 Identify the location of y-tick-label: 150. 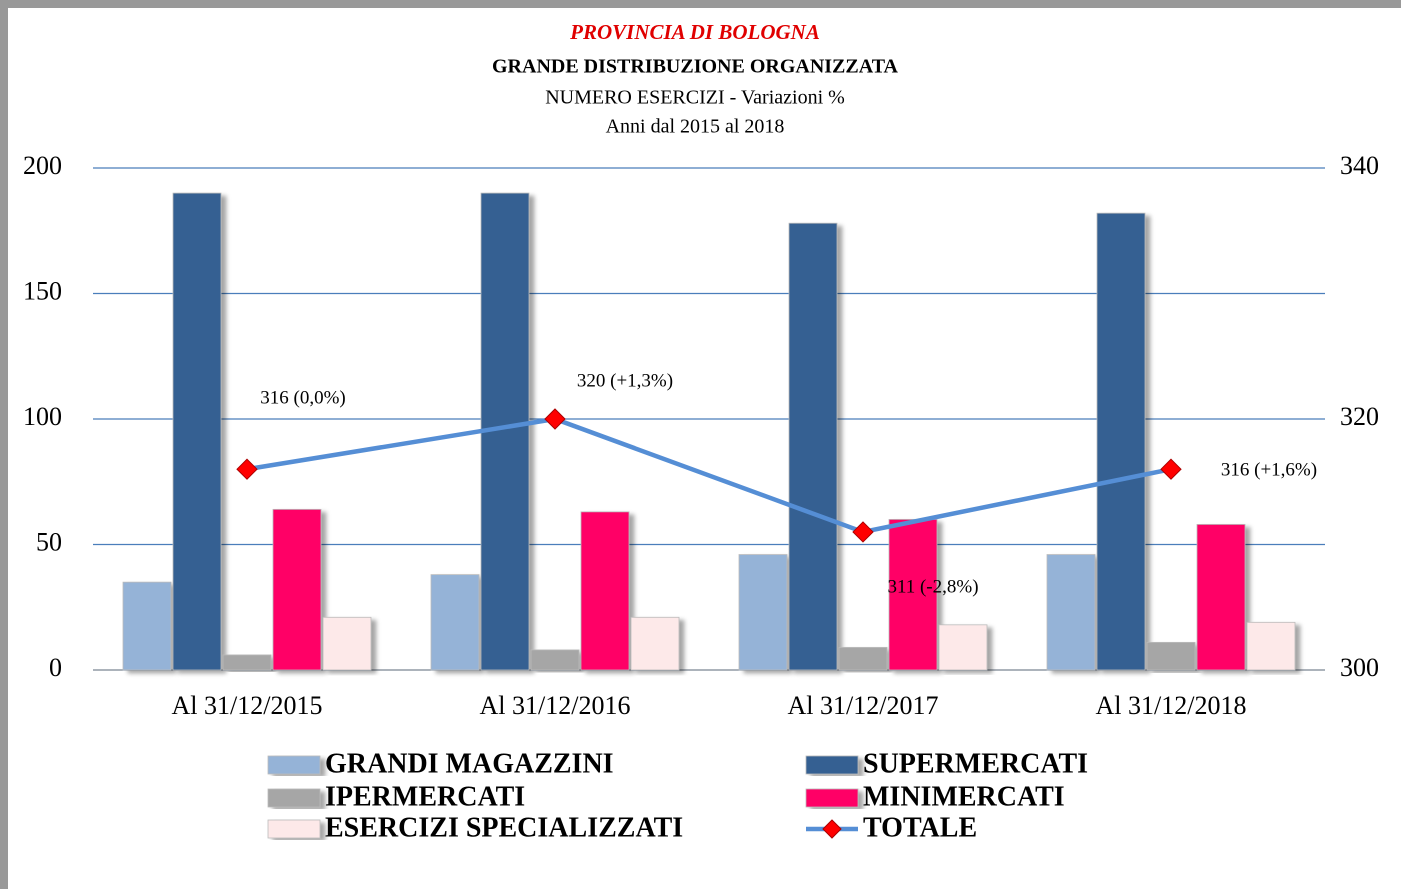
(42, 290).